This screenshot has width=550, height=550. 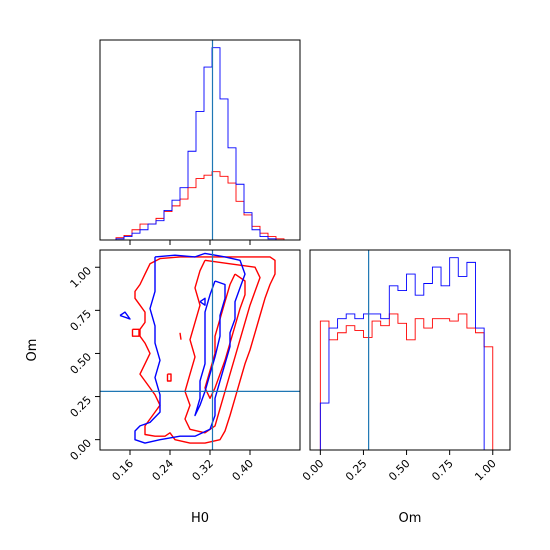 What do you see at coordinates (81, 450) in the screenshot?
I see `contour-y-tick-label: 0.00` at bounding box center [81, 450].